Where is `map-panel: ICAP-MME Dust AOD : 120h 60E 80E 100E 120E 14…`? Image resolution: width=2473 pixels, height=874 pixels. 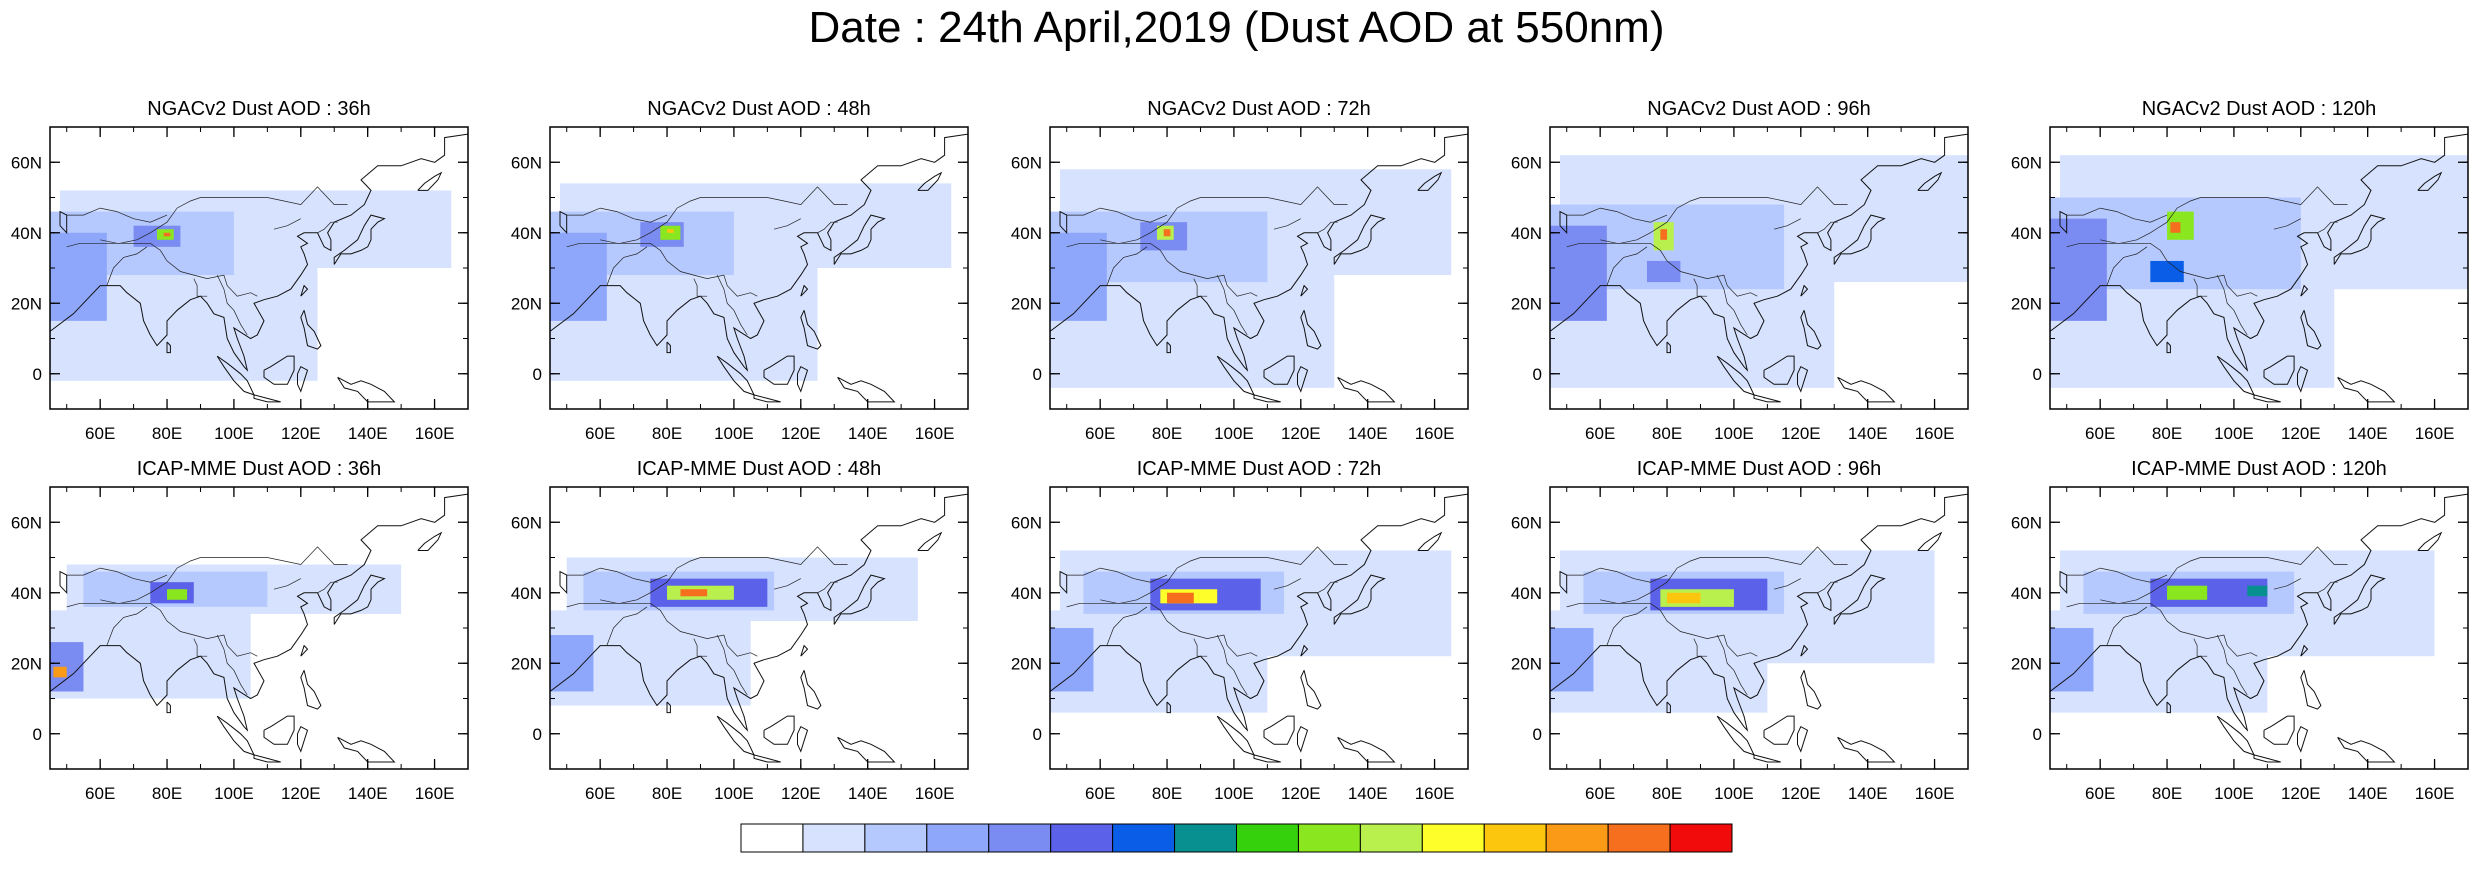
map-panel: ICAP-MME Dust AOD : 120h 60E 80E 100E 120E 14… is located at coordinates (2240, 630).